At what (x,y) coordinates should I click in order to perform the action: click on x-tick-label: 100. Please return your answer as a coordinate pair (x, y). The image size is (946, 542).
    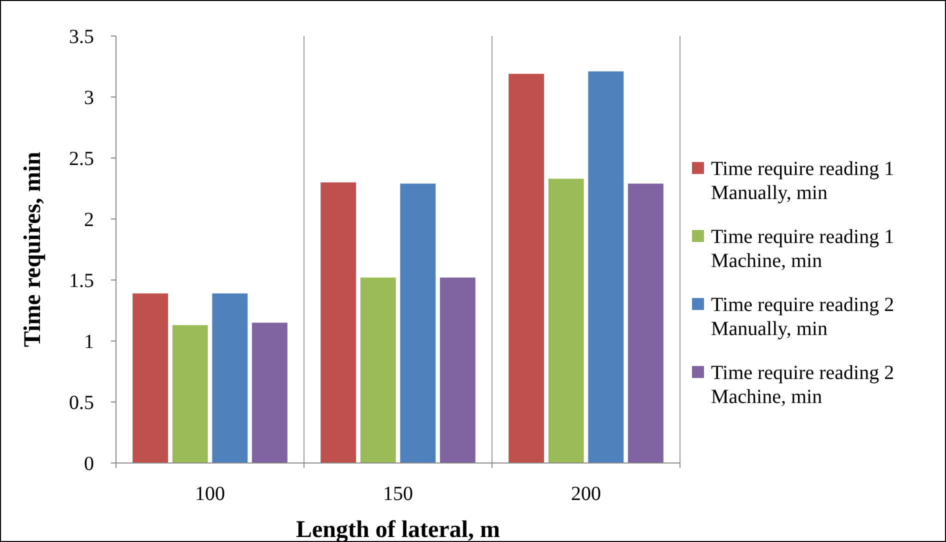
    Looking at the image, I should click on (210, 494).